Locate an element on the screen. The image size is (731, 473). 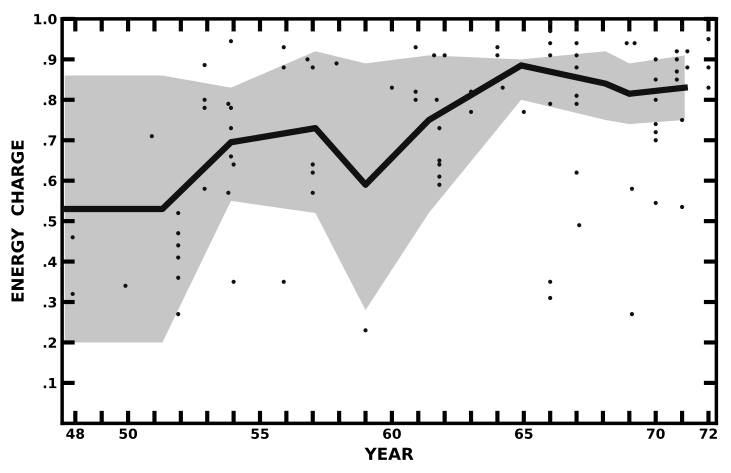
x-tick-label: 72 is located at coordinates (708, 433).